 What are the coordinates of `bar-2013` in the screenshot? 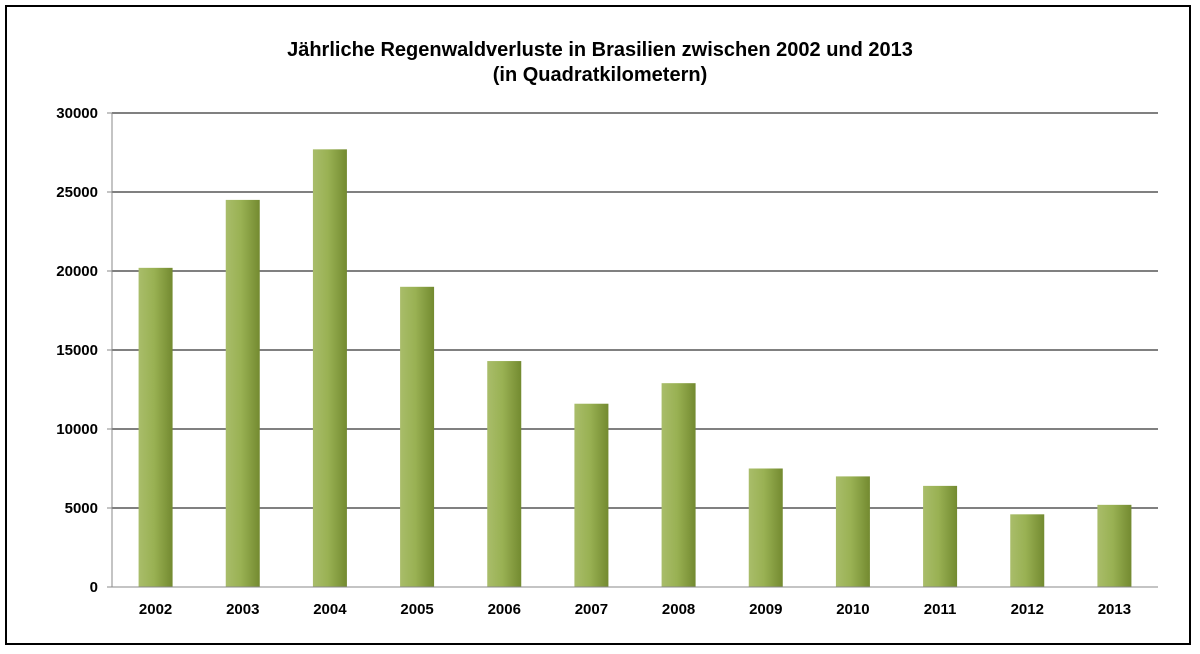 It's located at (1114, 545).